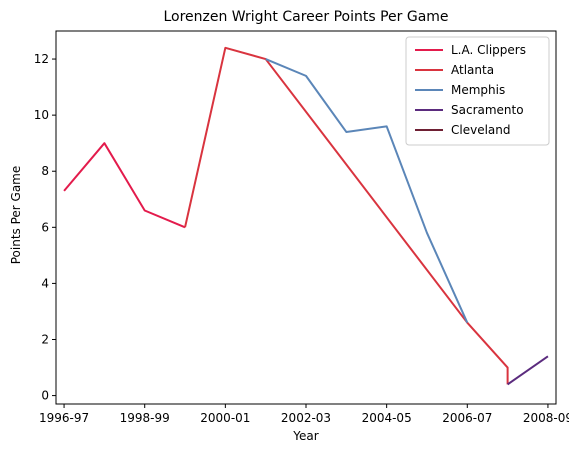  Describe the element at coordinates (528, 370) in the screenshot. I see `series-line-sacramento` at that location.